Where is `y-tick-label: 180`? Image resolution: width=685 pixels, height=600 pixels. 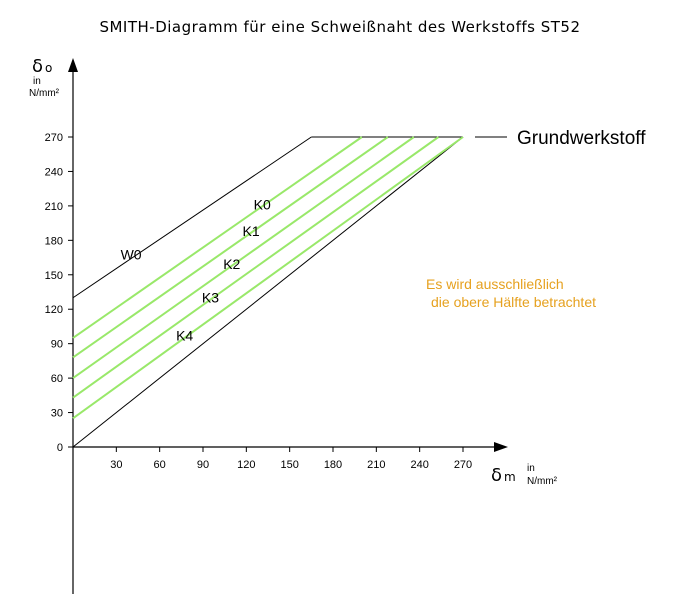 y-tick-label: 180 is located at coordinates (54, 241).